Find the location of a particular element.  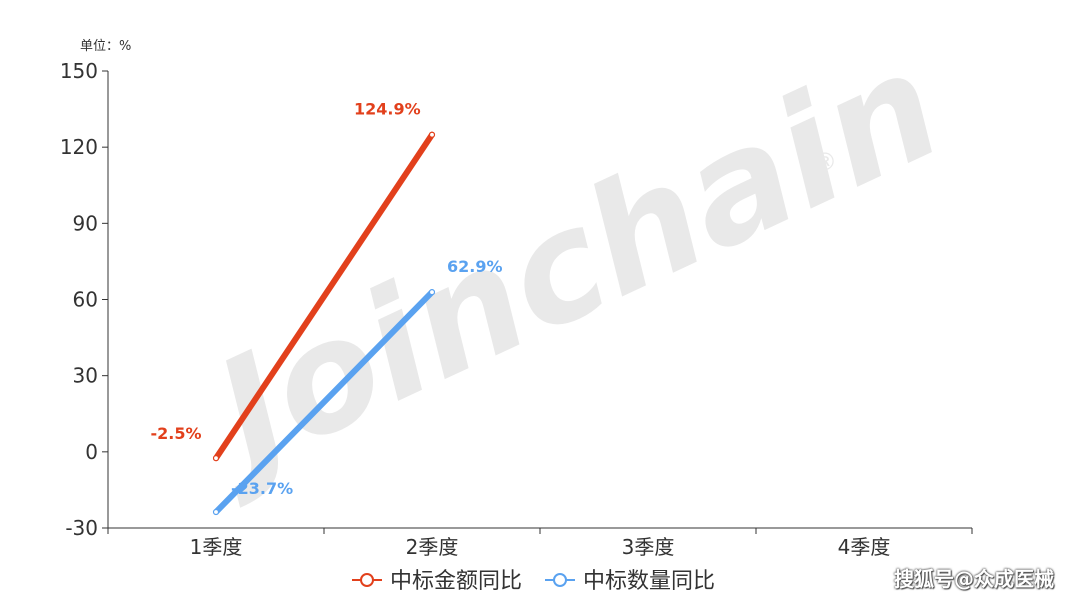

y-tick-label: 60 is located at coordinates (85, 300).